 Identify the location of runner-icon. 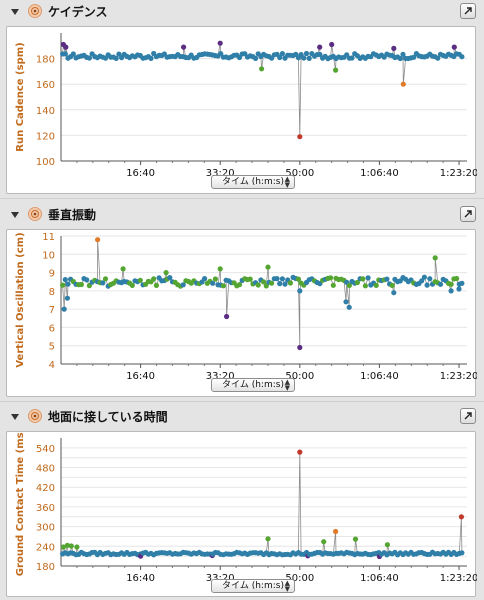
(35, 11).